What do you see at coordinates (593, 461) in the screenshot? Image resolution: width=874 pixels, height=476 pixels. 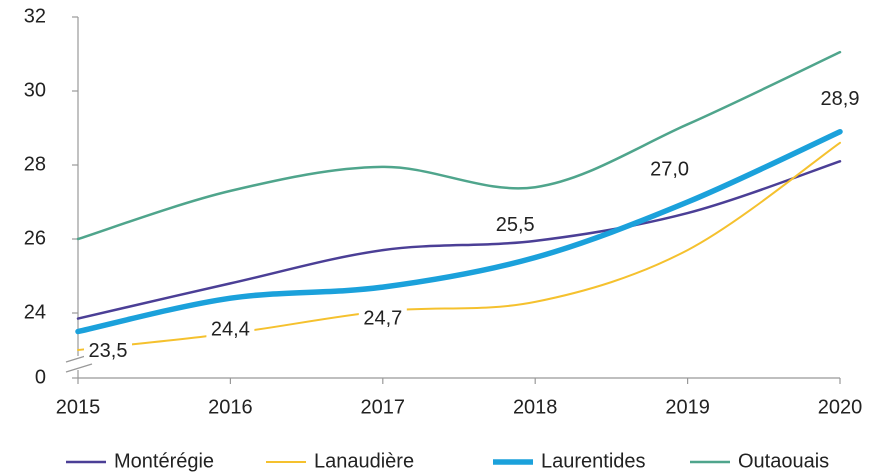 I see `legend-label: Laurentides` at bounding box center [593, 461].